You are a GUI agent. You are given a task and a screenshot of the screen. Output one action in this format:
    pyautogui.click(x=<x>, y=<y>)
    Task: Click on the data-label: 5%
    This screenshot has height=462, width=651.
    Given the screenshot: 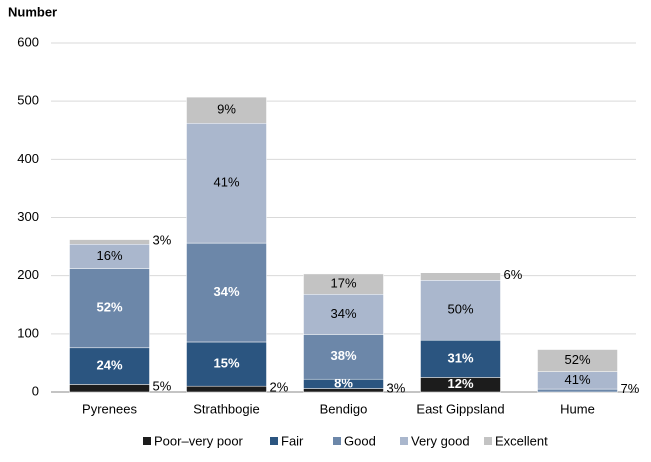 What is the action you would take?
    pyautogui.click(x=162, y=386)
    